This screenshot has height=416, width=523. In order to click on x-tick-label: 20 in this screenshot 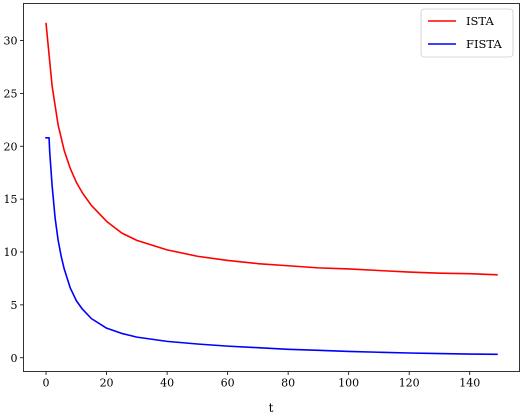, I will do `click(107, 383)`.